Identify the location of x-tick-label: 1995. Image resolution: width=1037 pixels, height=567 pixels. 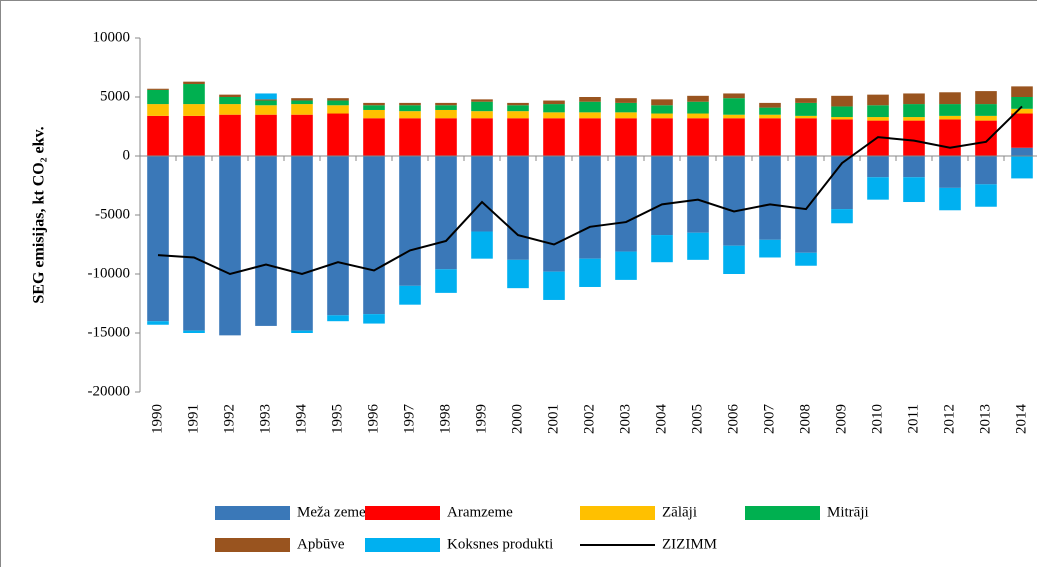
(337, 419).